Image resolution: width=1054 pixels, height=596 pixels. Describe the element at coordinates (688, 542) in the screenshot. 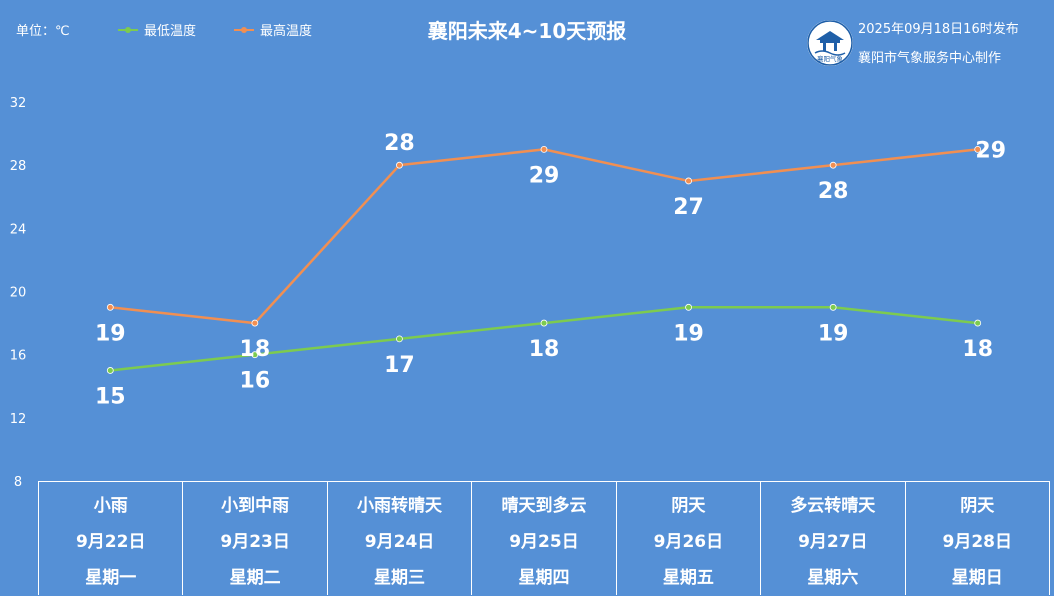

I see `forecast-date: 9月26日` at that location.